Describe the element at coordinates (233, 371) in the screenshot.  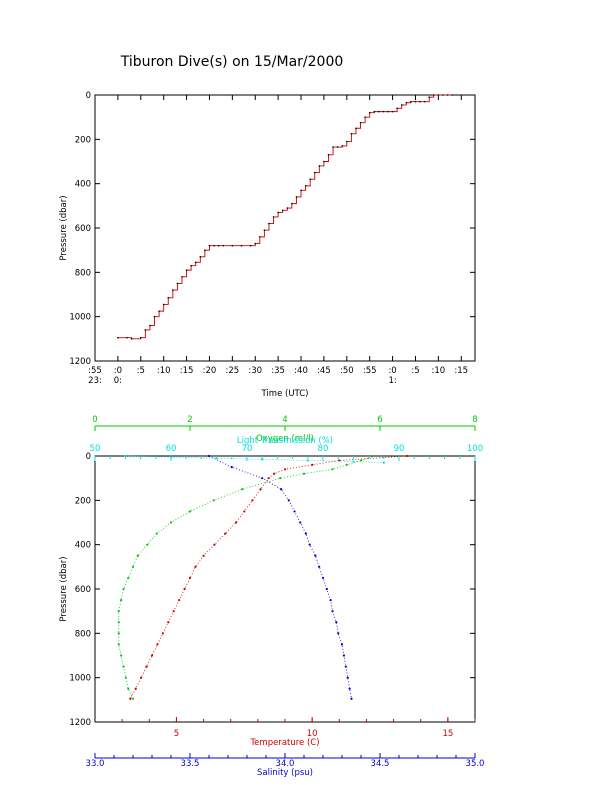
I see `dive-x-tick-label: :25` at that location.